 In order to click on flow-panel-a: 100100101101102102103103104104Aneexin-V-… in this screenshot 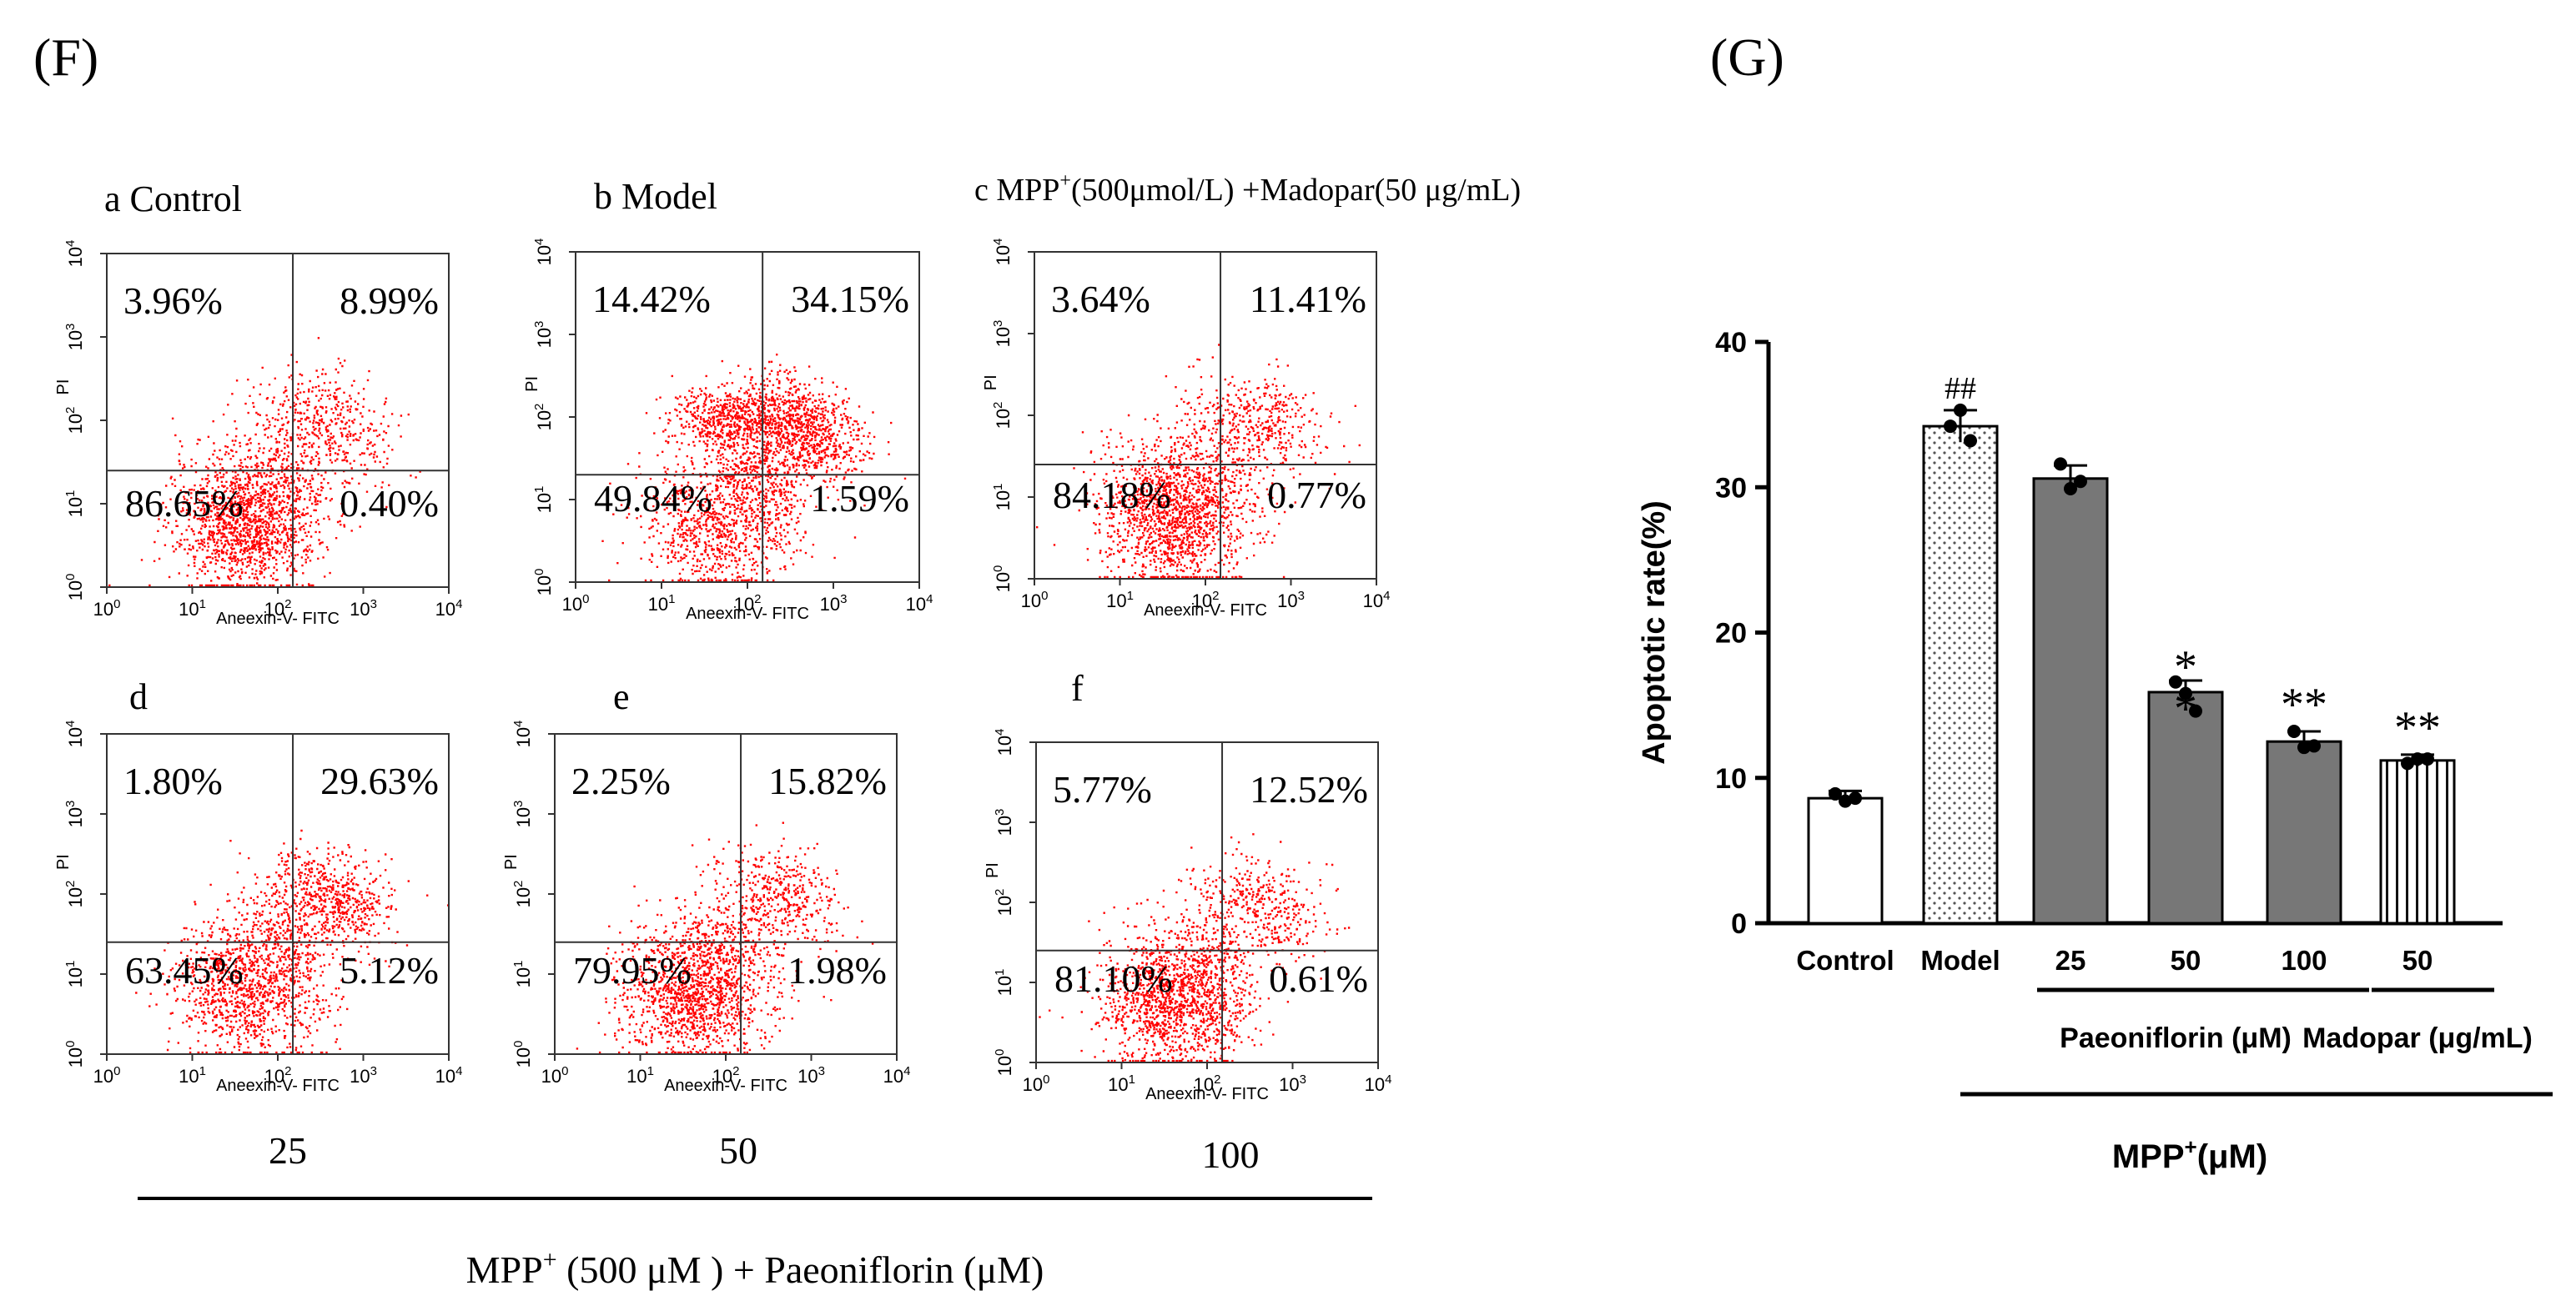, I will do `click(258, 403)`.